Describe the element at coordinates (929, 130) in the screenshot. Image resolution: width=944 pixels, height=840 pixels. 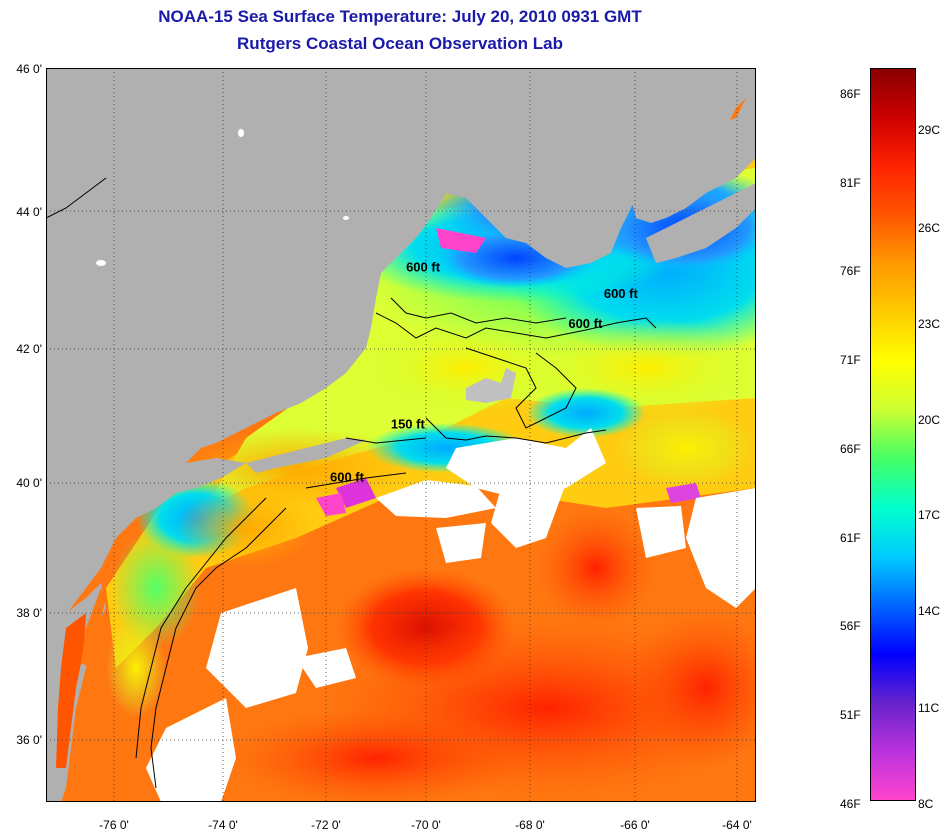
I see `colorbar-label-29c: 29C` at that location.